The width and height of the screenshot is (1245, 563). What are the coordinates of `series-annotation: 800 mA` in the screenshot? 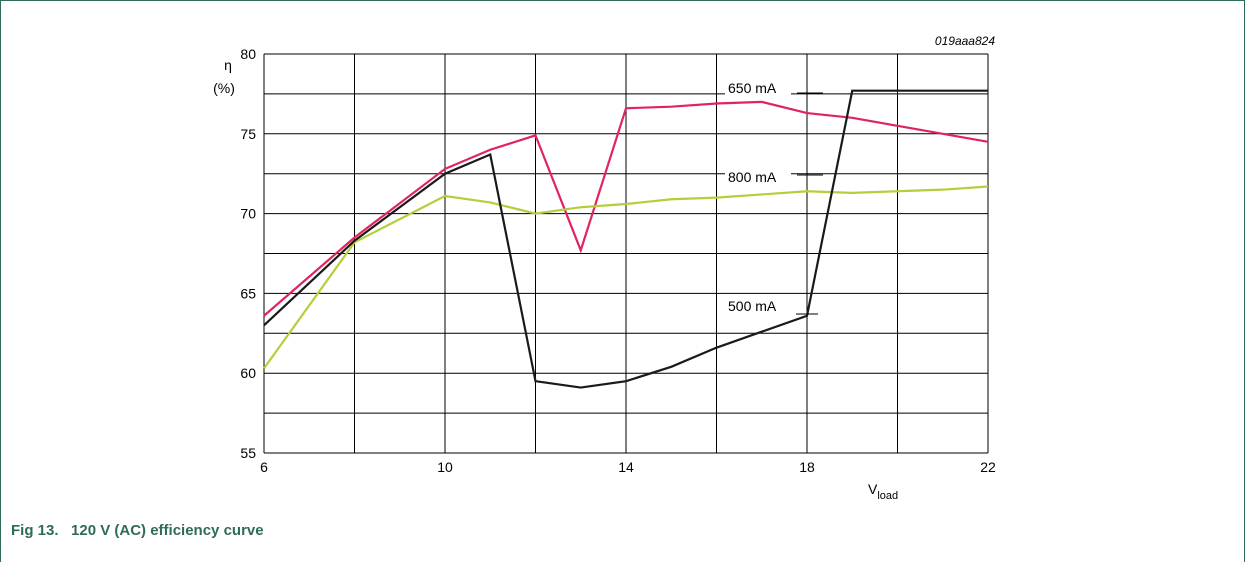 It's located at (752, 177).